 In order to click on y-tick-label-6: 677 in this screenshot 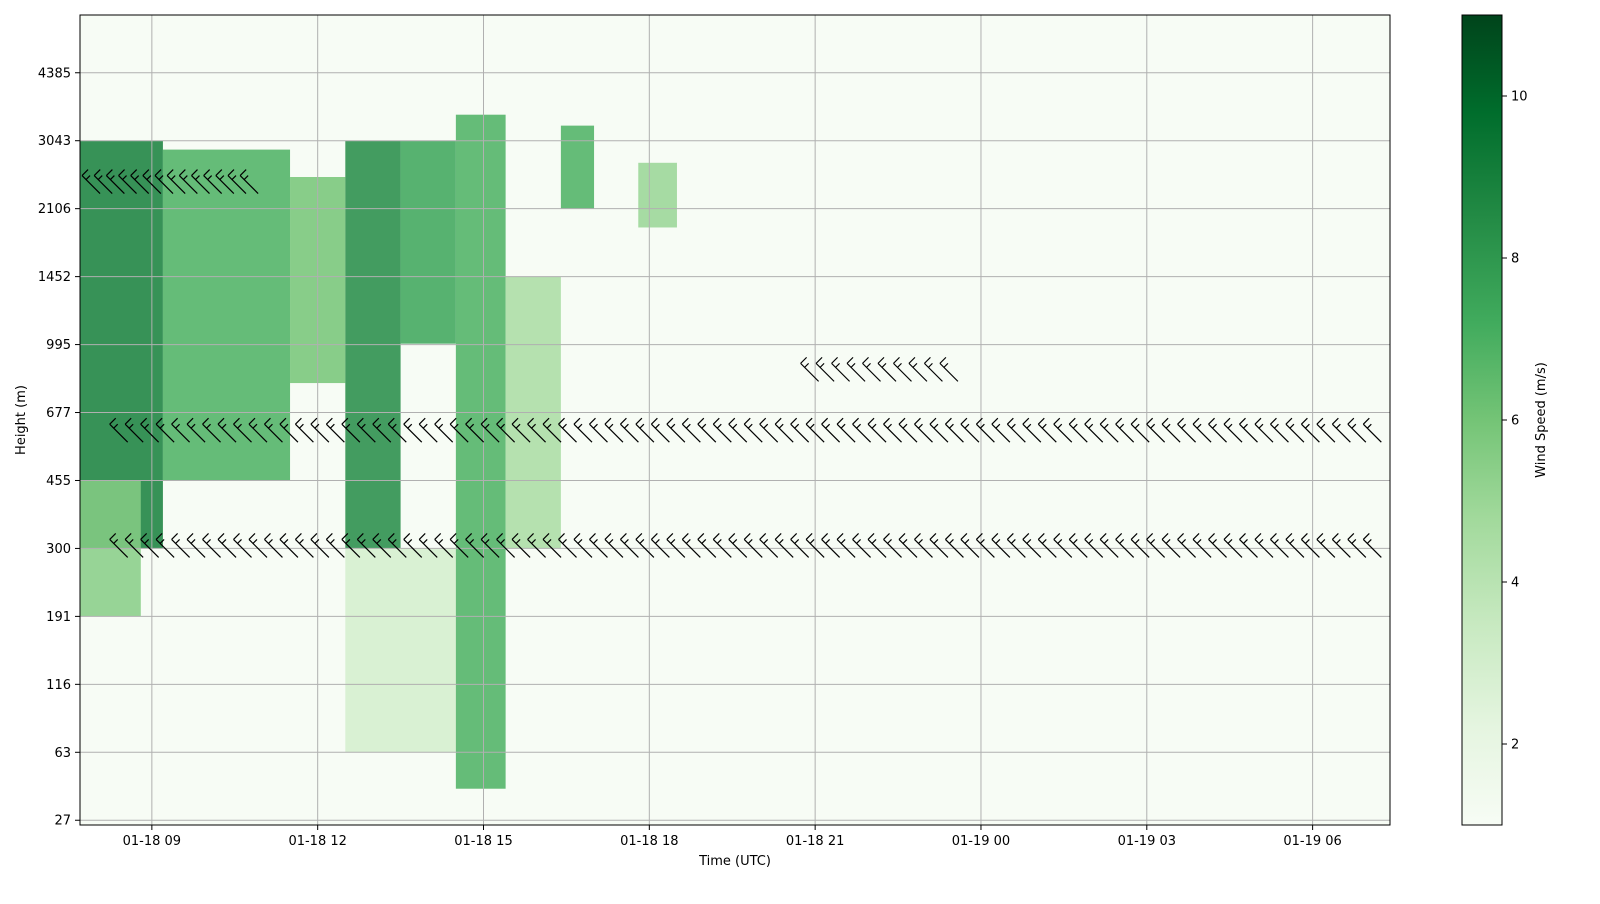, I will do `click(58, 413)`.